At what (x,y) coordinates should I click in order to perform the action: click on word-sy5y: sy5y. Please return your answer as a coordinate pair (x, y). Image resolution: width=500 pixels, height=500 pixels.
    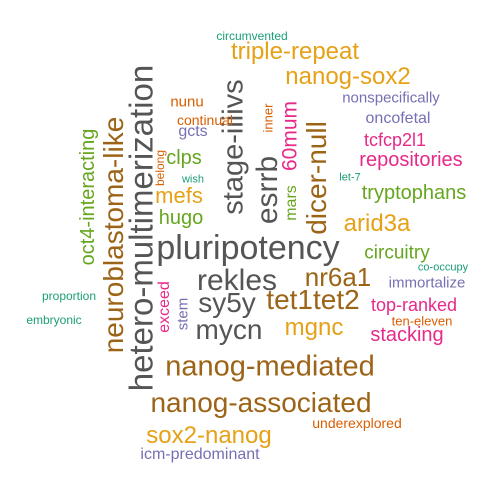
    Looking at the image, I should click on (227, 302).